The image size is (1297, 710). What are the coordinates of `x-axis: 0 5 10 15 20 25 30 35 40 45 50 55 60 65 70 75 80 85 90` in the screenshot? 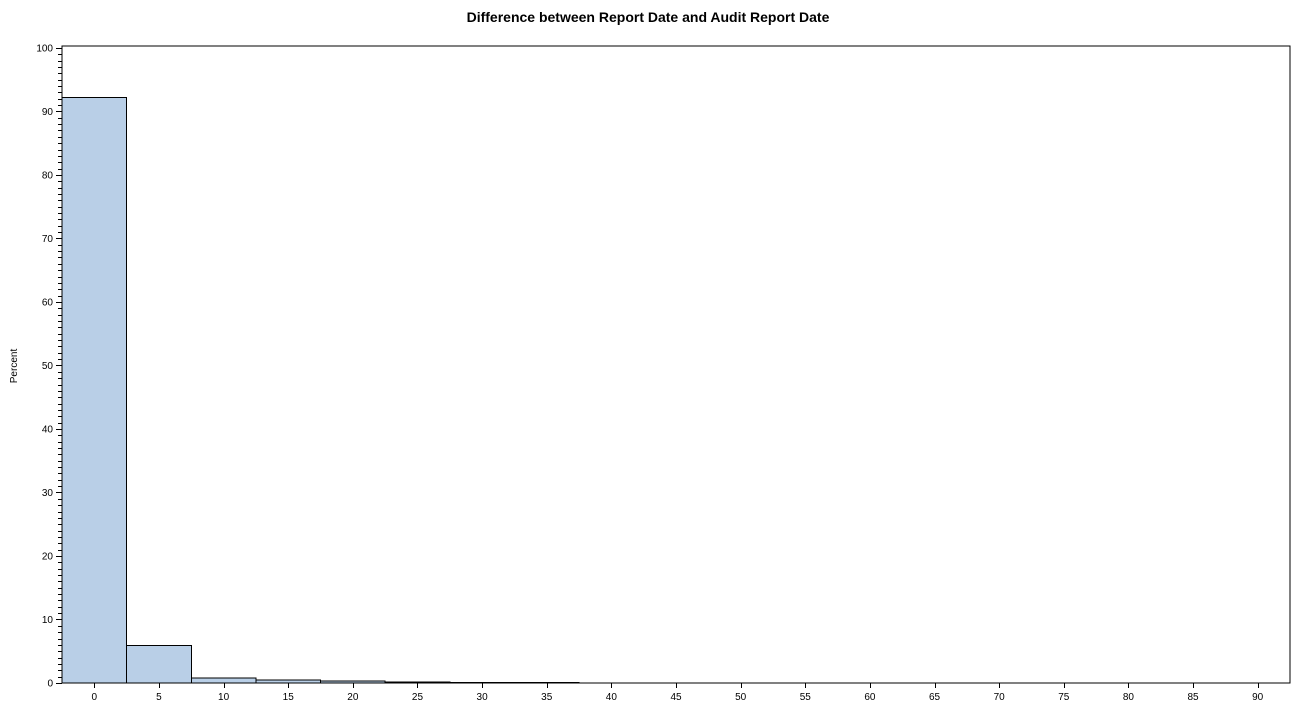 It's located at (678, 693).